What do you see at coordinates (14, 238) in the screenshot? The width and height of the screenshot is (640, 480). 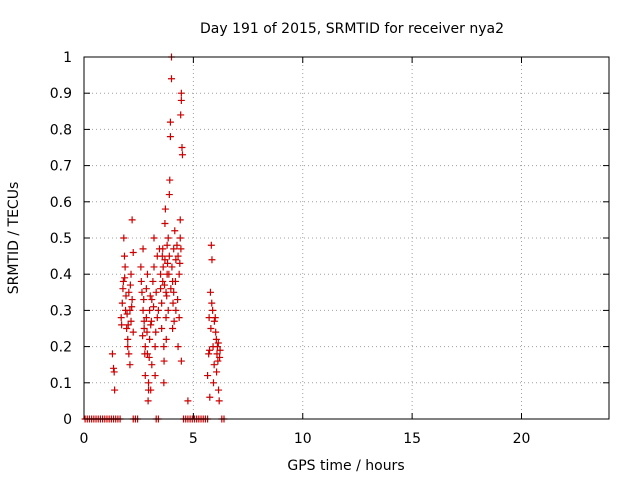 I see `y-axis-label: SRMTID / TECUs` at bounding box center [14, 238].